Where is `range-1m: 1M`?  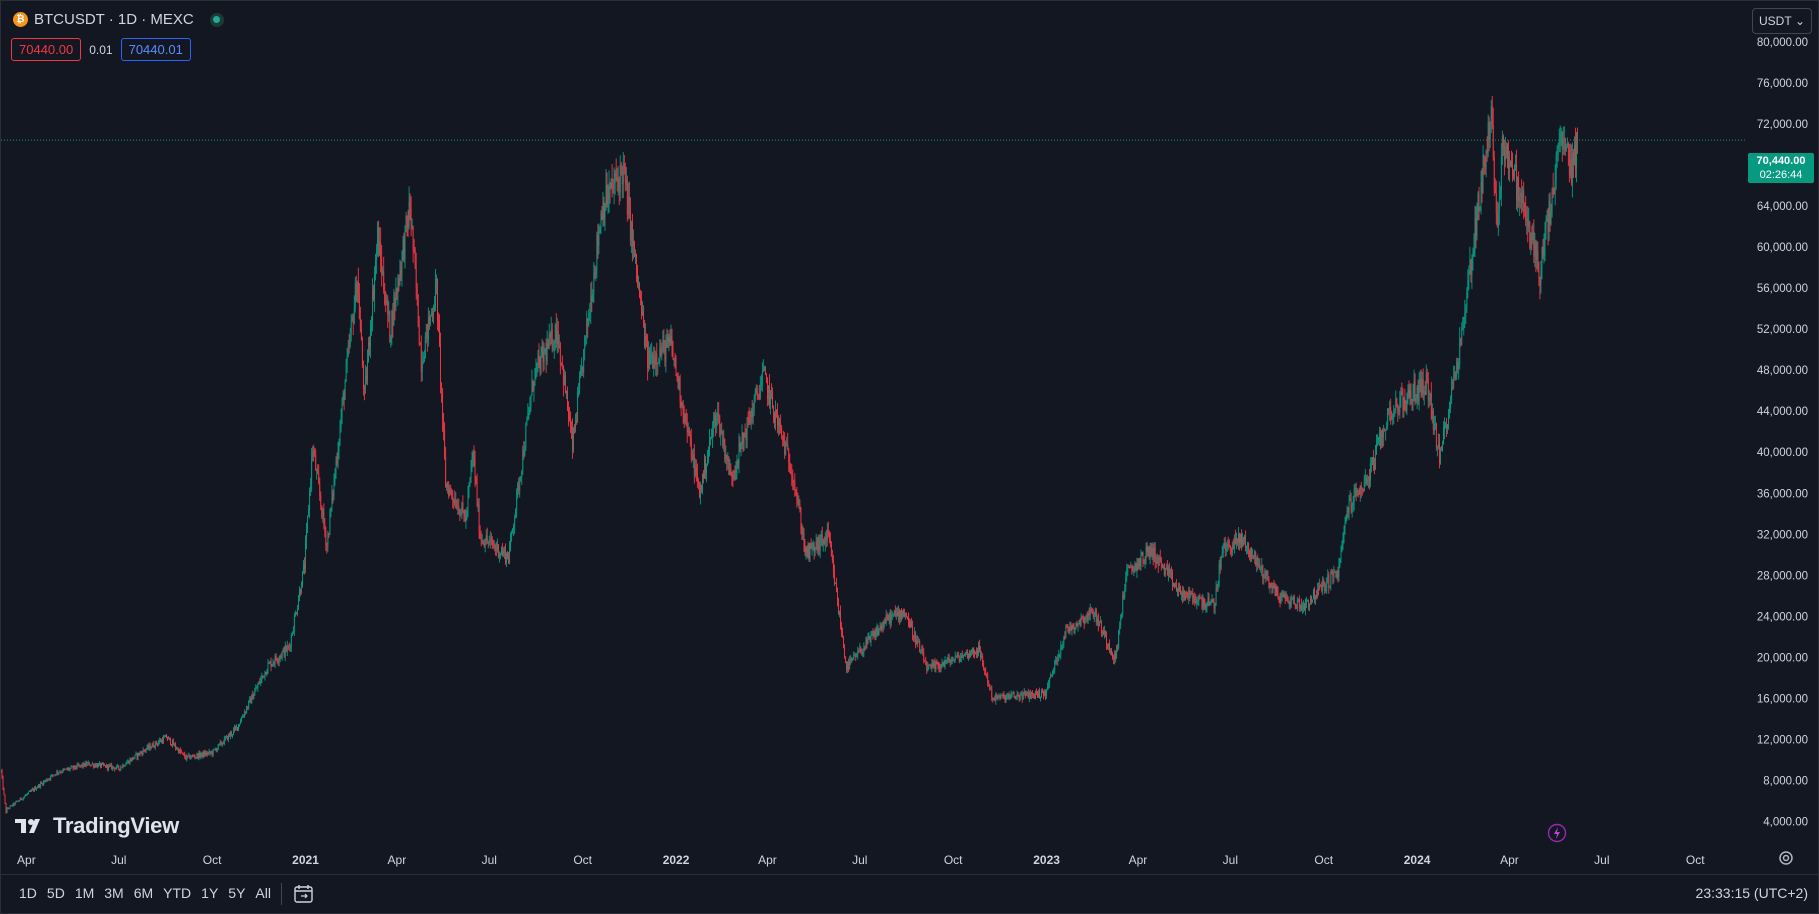
range-1m: 1M is located at coordinates (84, 893).